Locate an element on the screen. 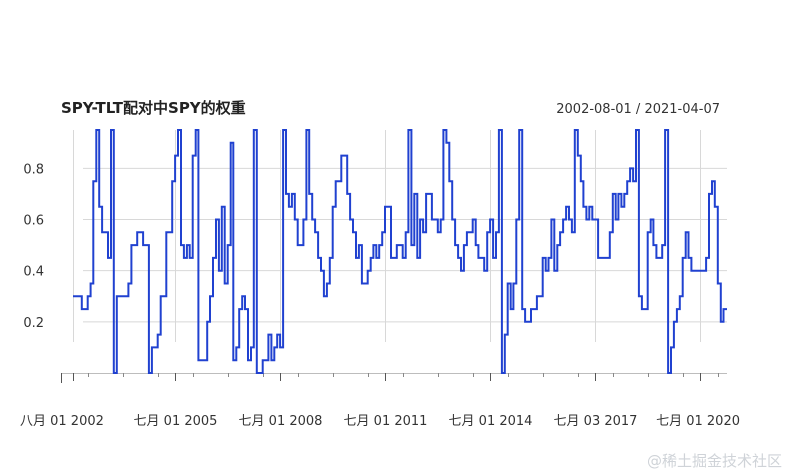  date-range-label: 2002-08-01 / 2021-04-07 is located at coordinates (638, 109).